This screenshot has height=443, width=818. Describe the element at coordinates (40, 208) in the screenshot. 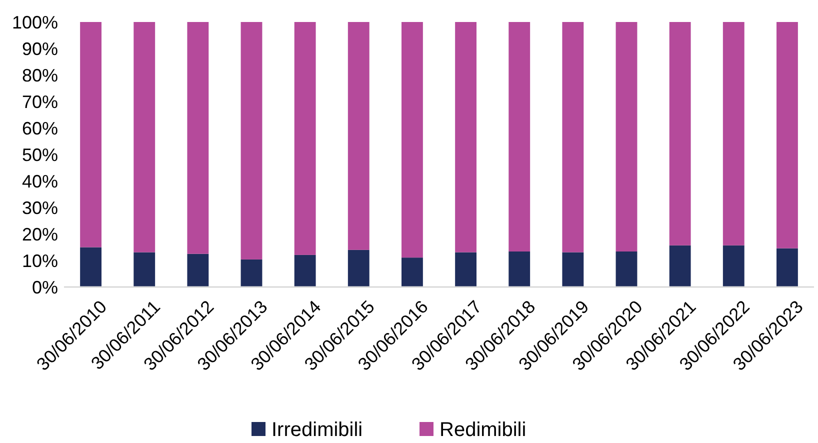

I see `y-tick-label: 30%` at that location.